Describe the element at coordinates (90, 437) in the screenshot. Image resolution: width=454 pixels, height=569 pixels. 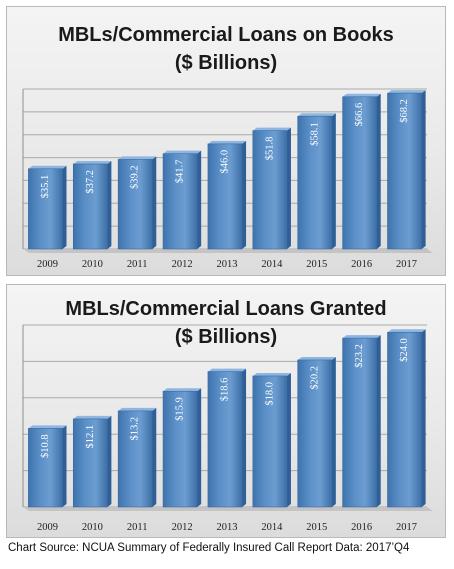
I see `bar-value-label: $12.1` at that location.